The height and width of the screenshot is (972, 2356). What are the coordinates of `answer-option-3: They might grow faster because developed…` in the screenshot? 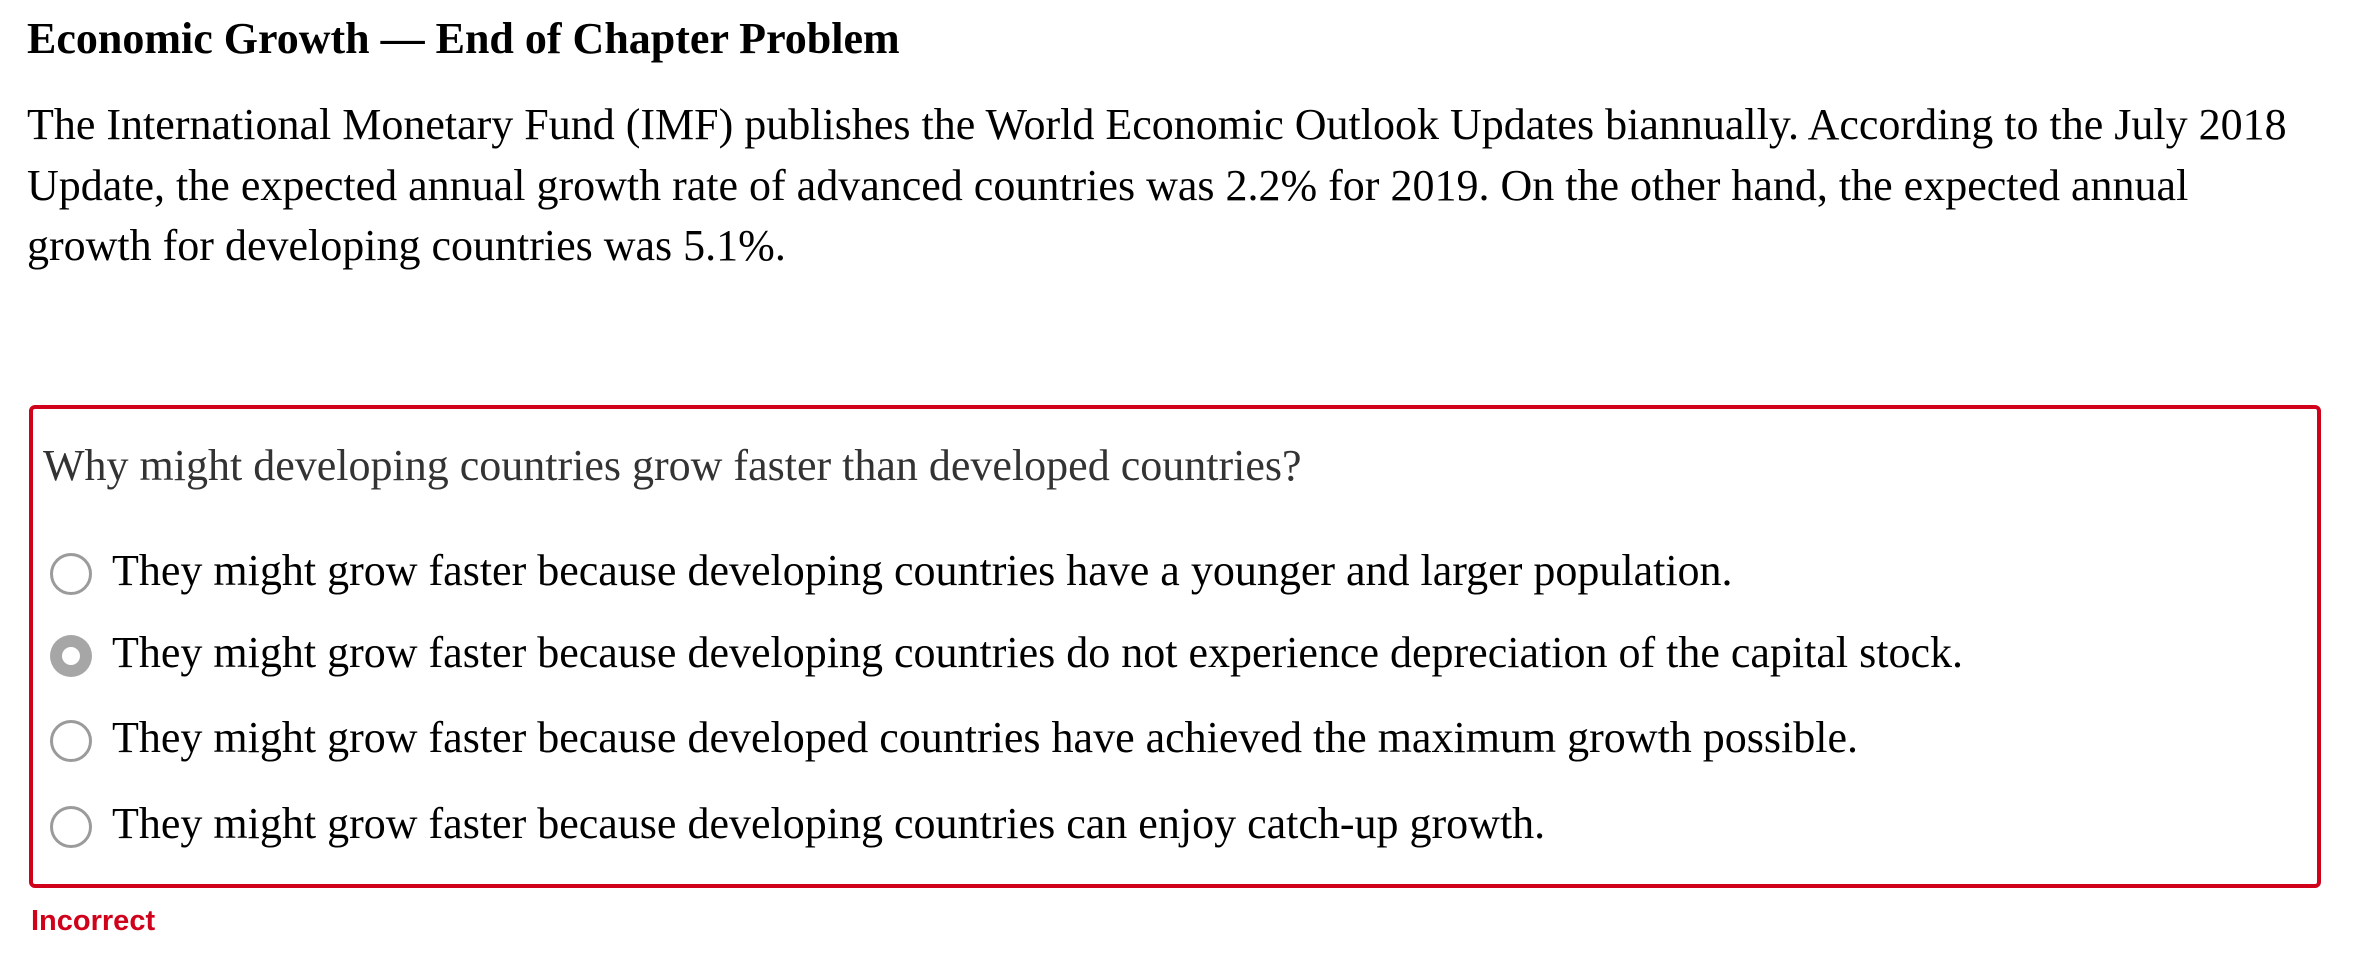 It's located at (954, 738).